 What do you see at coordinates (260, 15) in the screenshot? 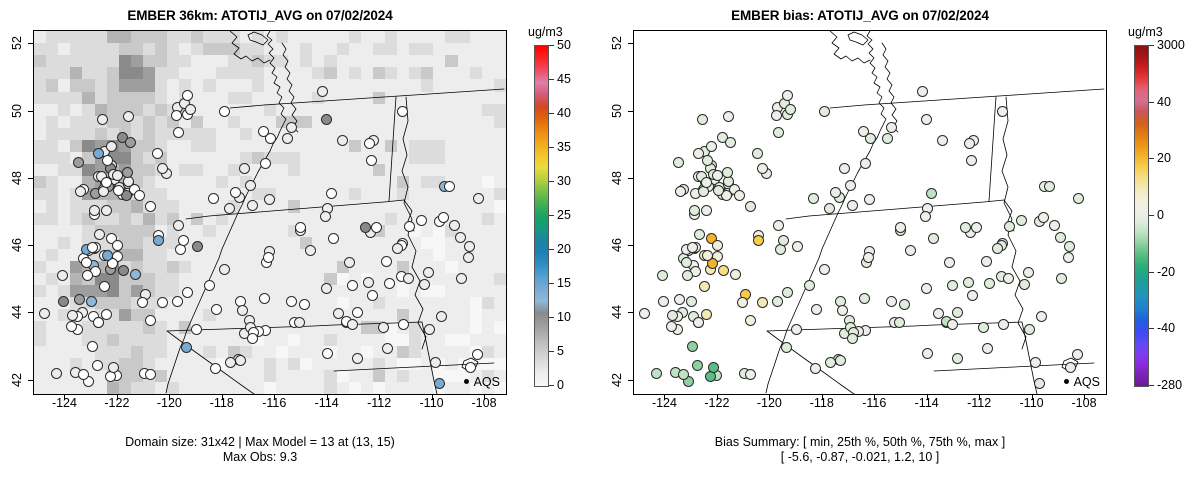
I see `panel-model-title: EMBER 36km: ATOTIJ_AVG on 07/02/2024` at bounding box center [260, 15].